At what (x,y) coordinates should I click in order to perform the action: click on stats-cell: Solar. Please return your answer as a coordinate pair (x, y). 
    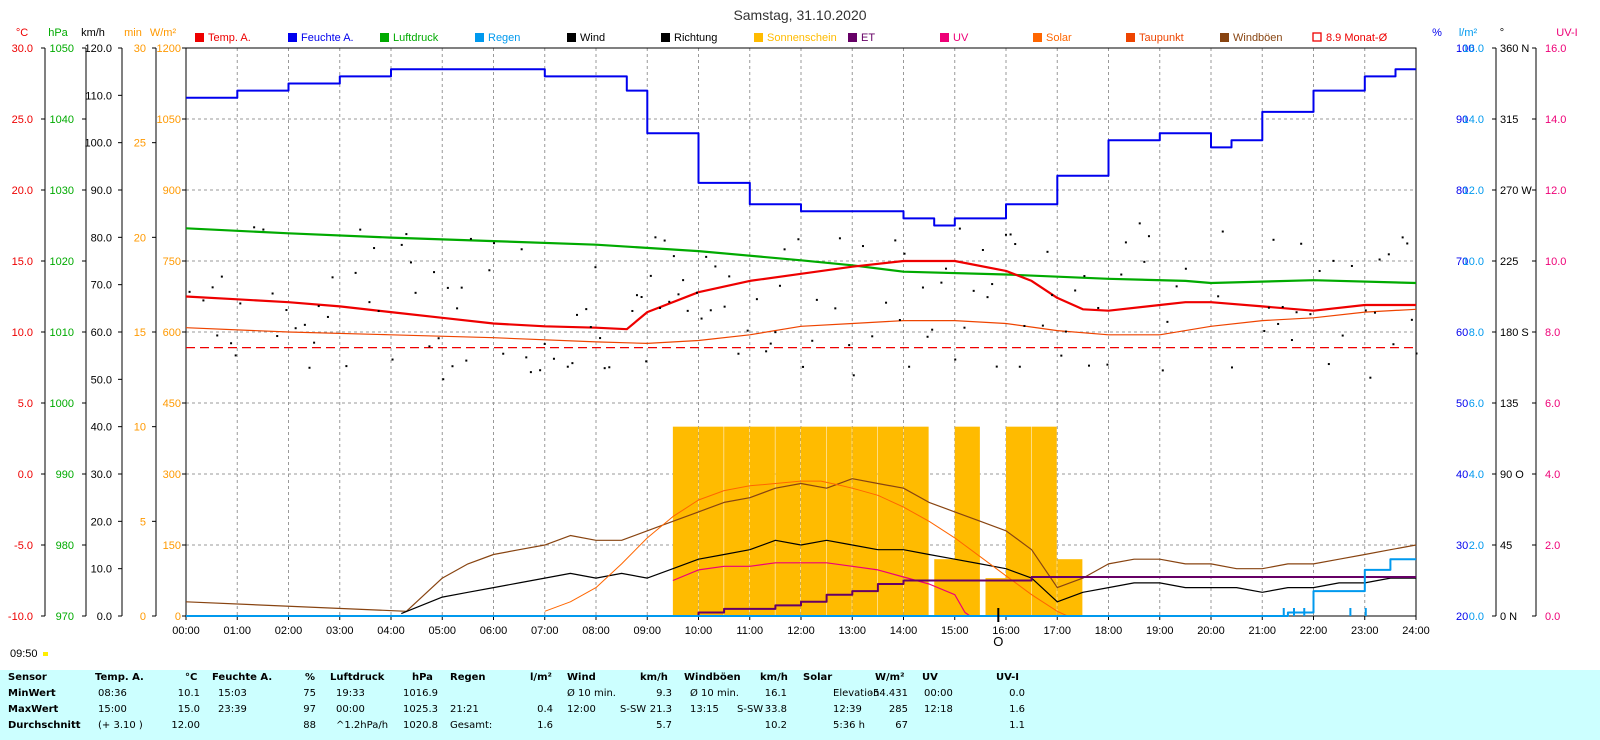
    Looking at the image, I should click on (818, 677).